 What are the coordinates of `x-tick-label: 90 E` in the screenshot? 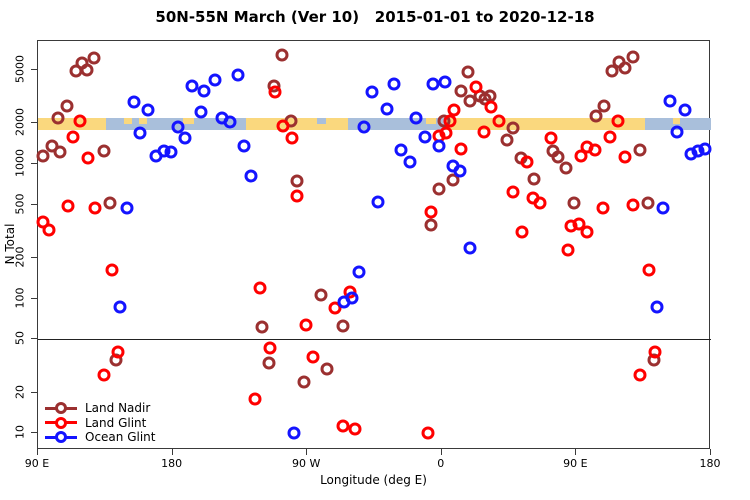 It's located at (575, 463).